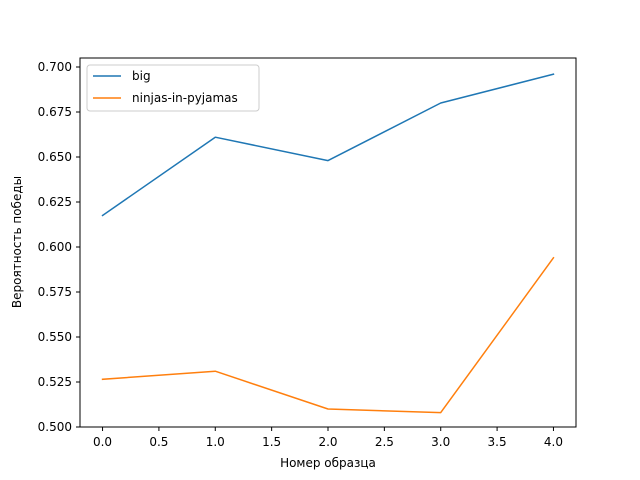 The height and width of the screenshot is (480, 640). Describe the element at coordinates (55, 247) in the screenshot. I see `y-tick-label: 0.600` at that location.